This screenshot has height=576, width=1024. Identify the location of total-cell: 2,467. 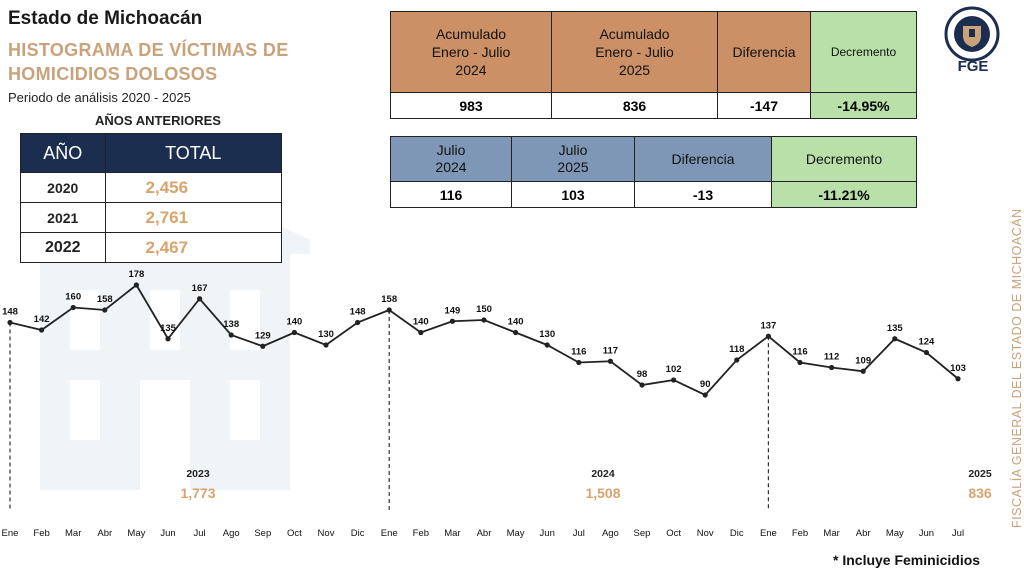
(193, 247).